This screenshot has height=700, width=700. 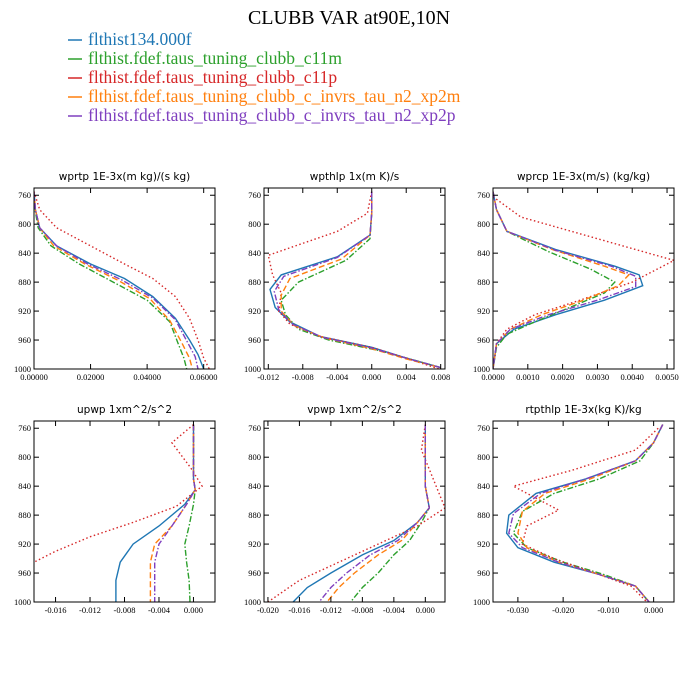 I want to click on x-tick-label: 0.004, so click(x=407, y=377).